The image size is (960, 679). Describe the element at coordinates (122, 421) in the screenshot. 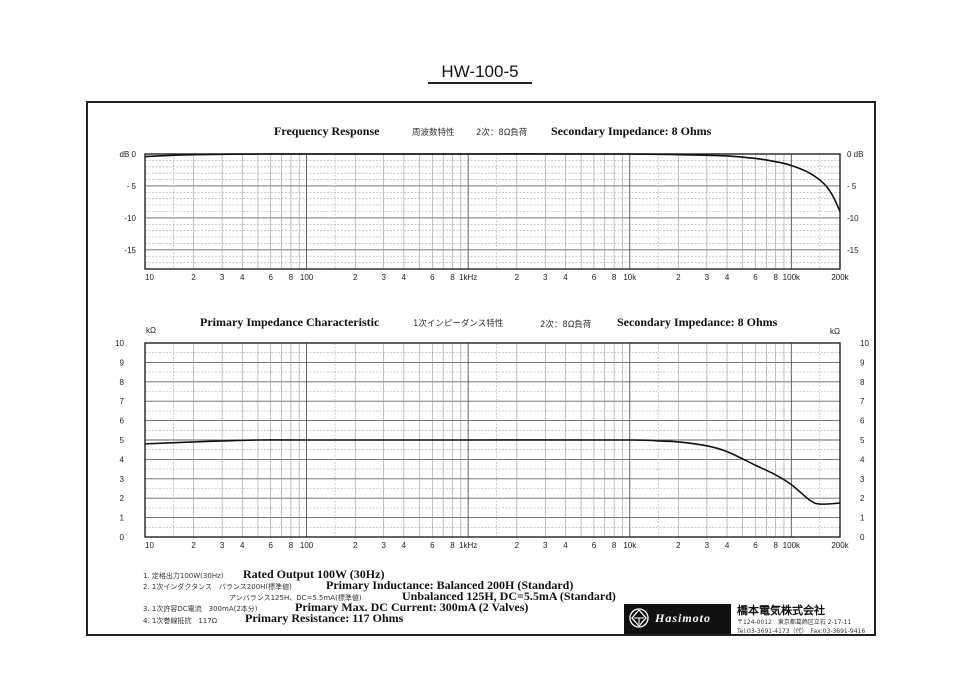

I see `imp-y-tick-left: 6` at that location.